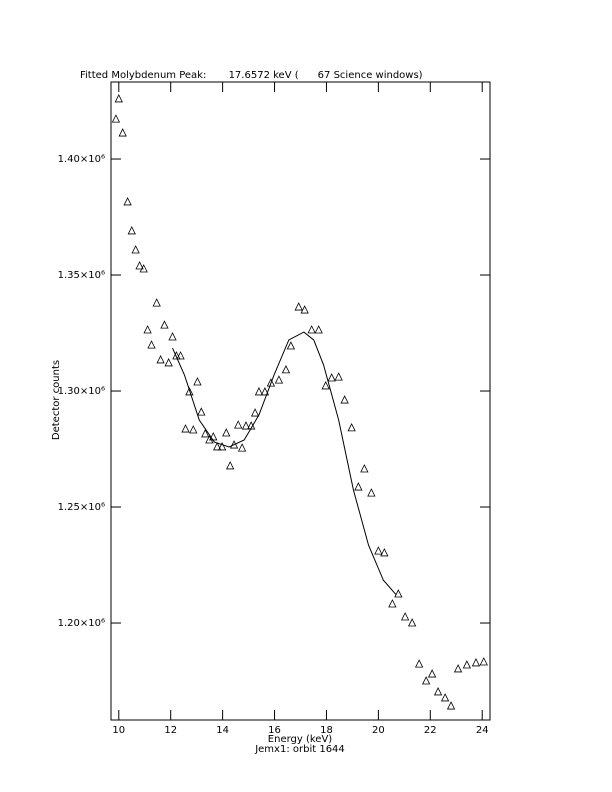 The width and height of the screenshot is (612, 792). Describe the element at coordinates (81, 507) in the screenshot. I see `y-tick-label: 1.25×10⁶` at that location.